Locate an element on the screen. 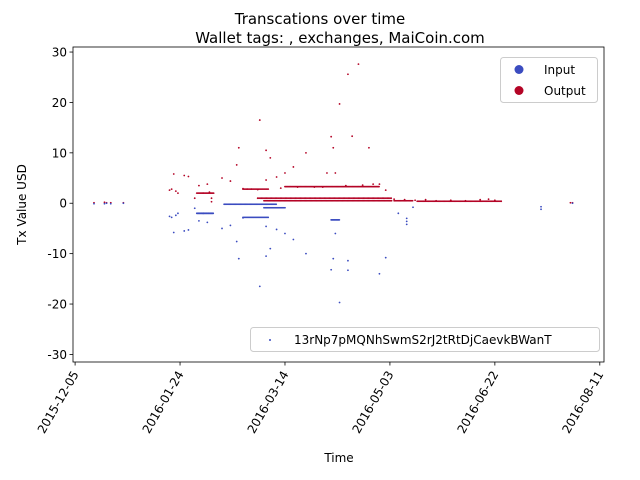 This screenshot has height=480, width=640. legend-series: Input Output is located at coordinates (549, 80).